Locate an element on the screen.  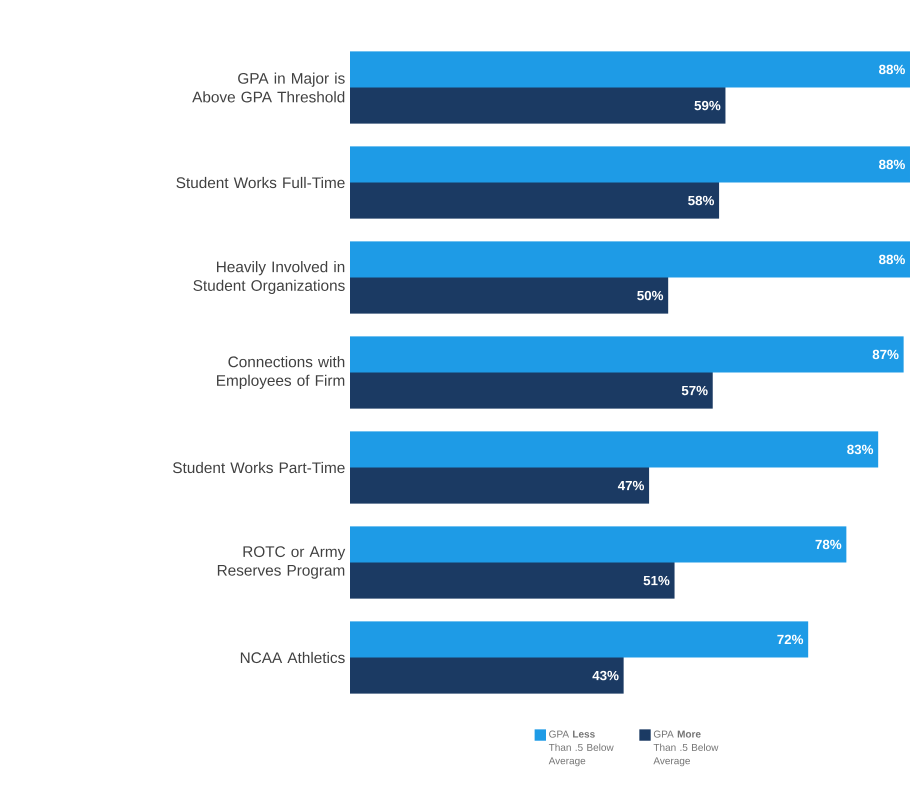
data-label: 58% is located at coordinates (701, 201).